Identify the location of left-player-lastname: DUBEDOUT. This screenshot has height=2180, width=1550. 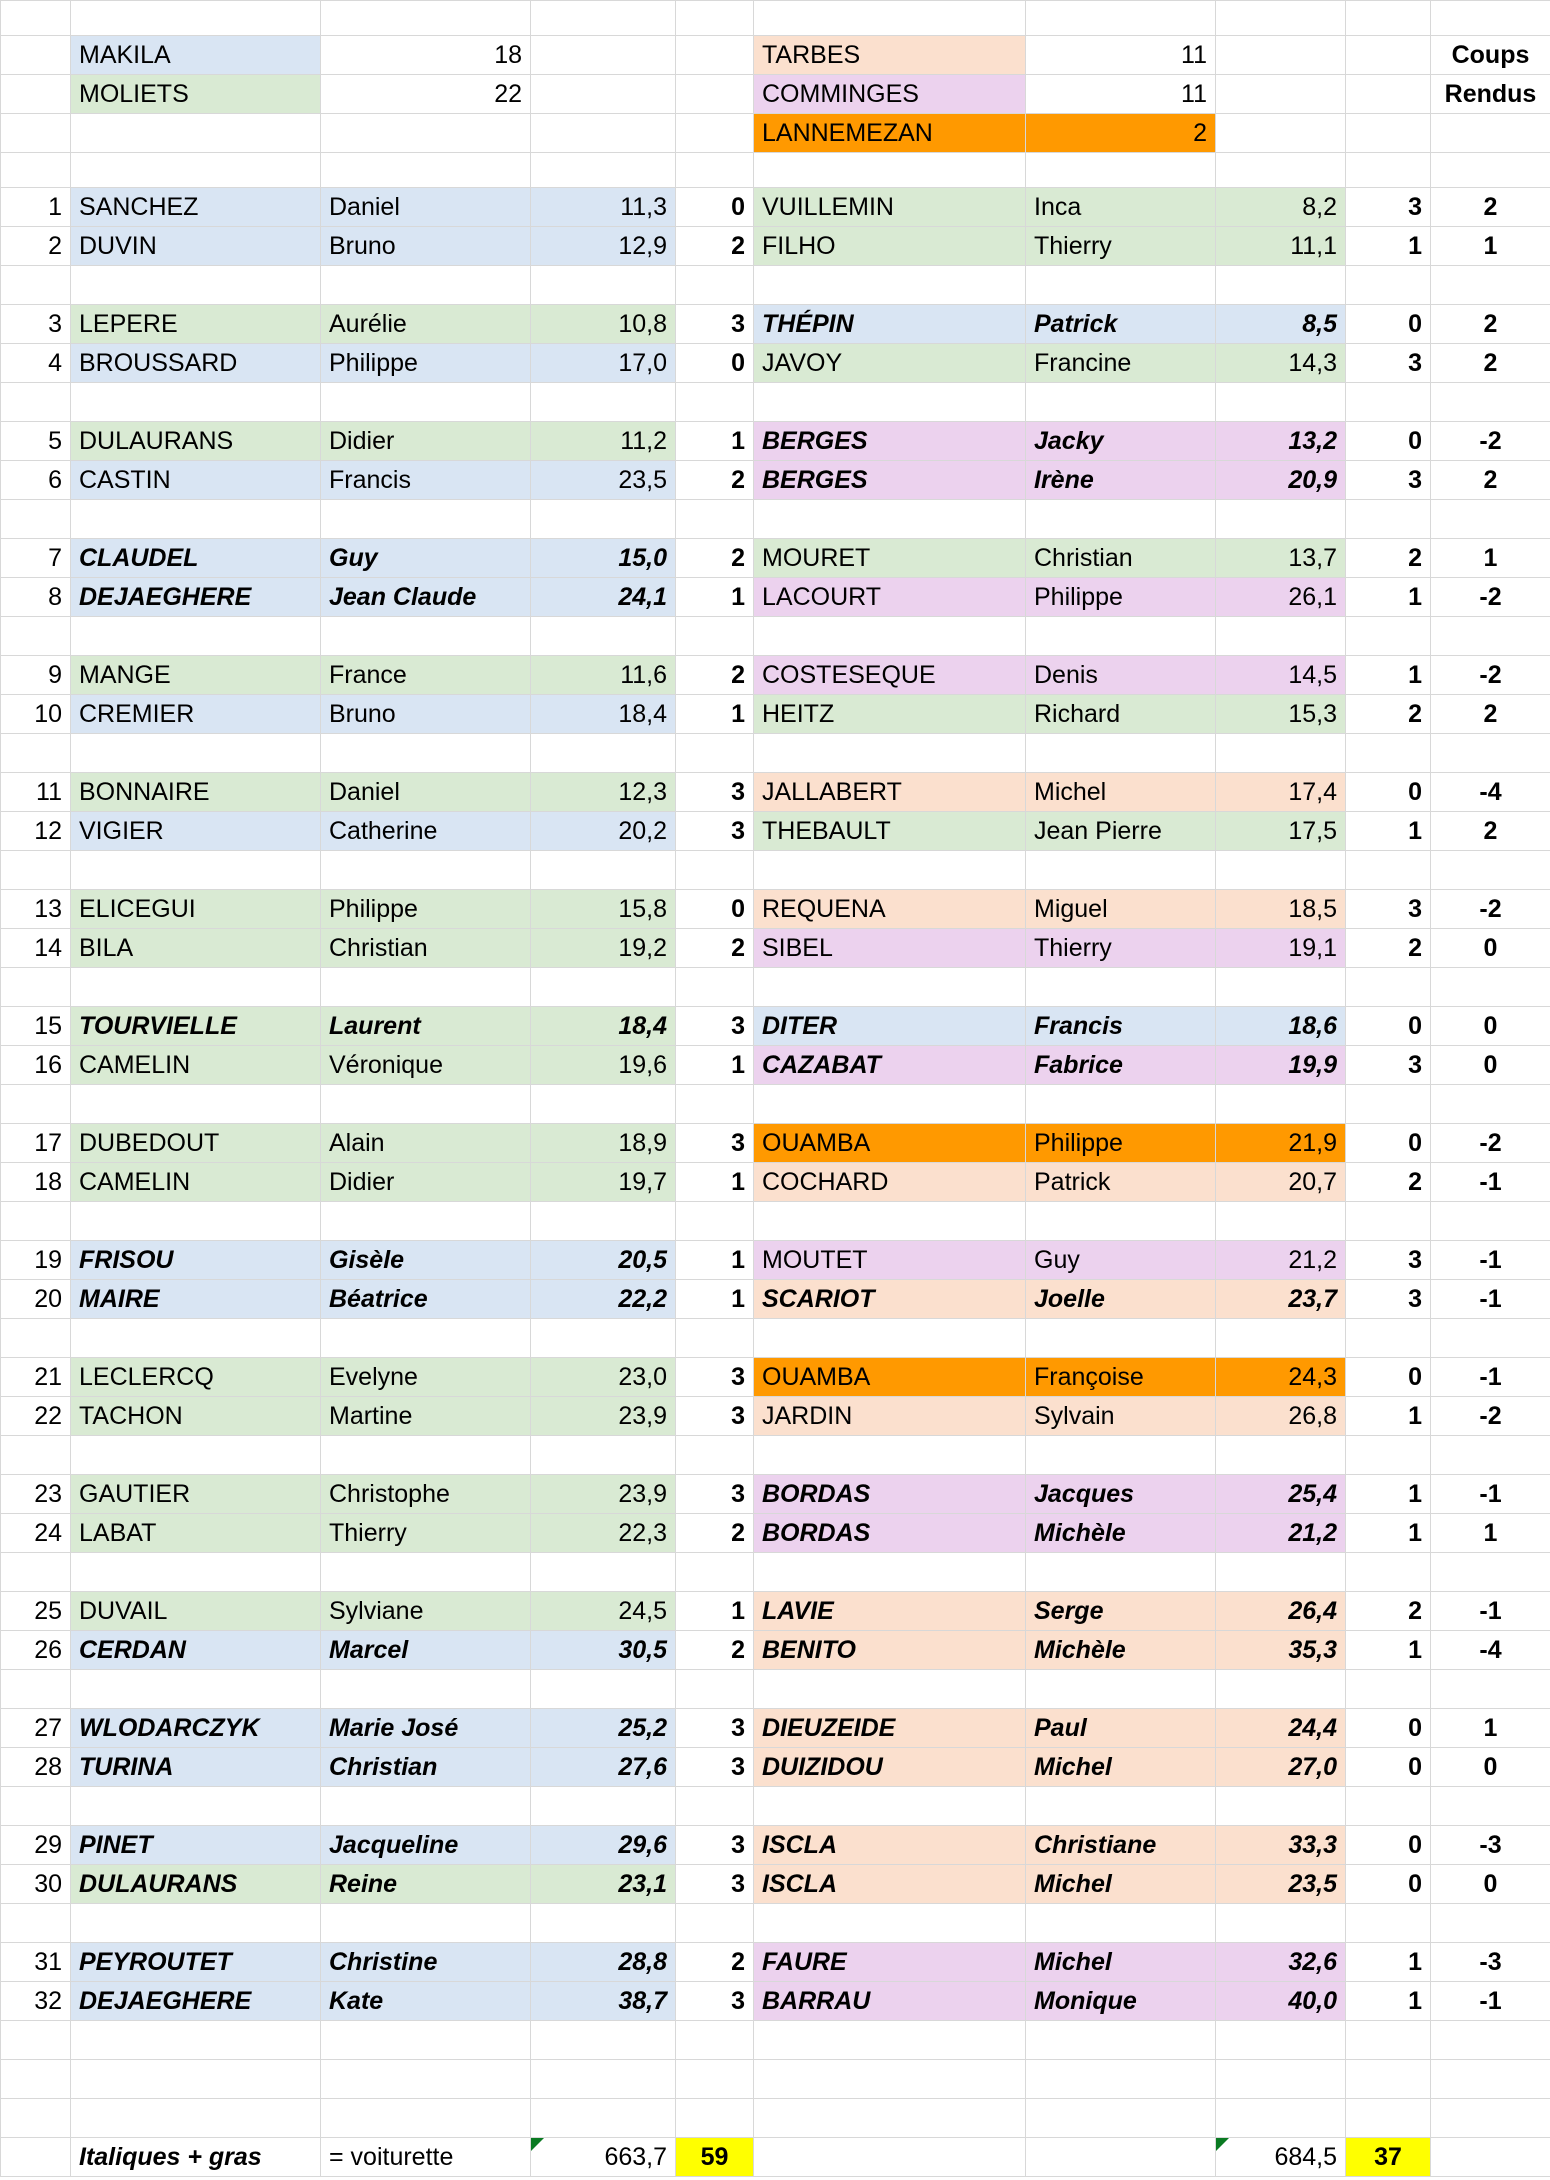
(195, 1143).